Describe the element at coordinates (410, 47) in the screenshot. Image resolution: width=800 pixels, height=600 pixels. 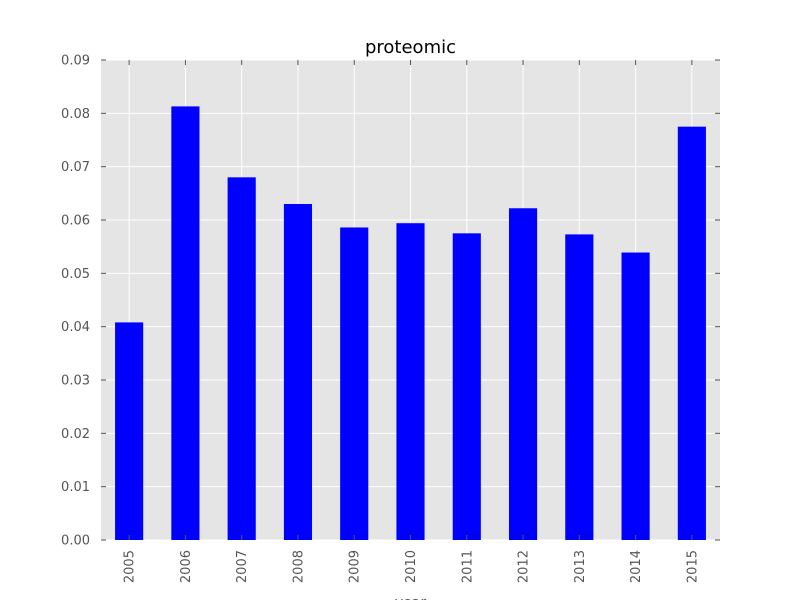
I see `chart-title: proteomic` at that location.